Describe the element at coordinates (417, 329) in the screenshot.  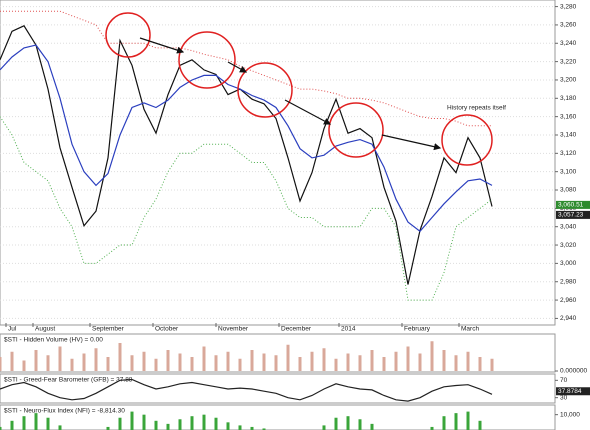
I see `x-tick-label: February` at that location.